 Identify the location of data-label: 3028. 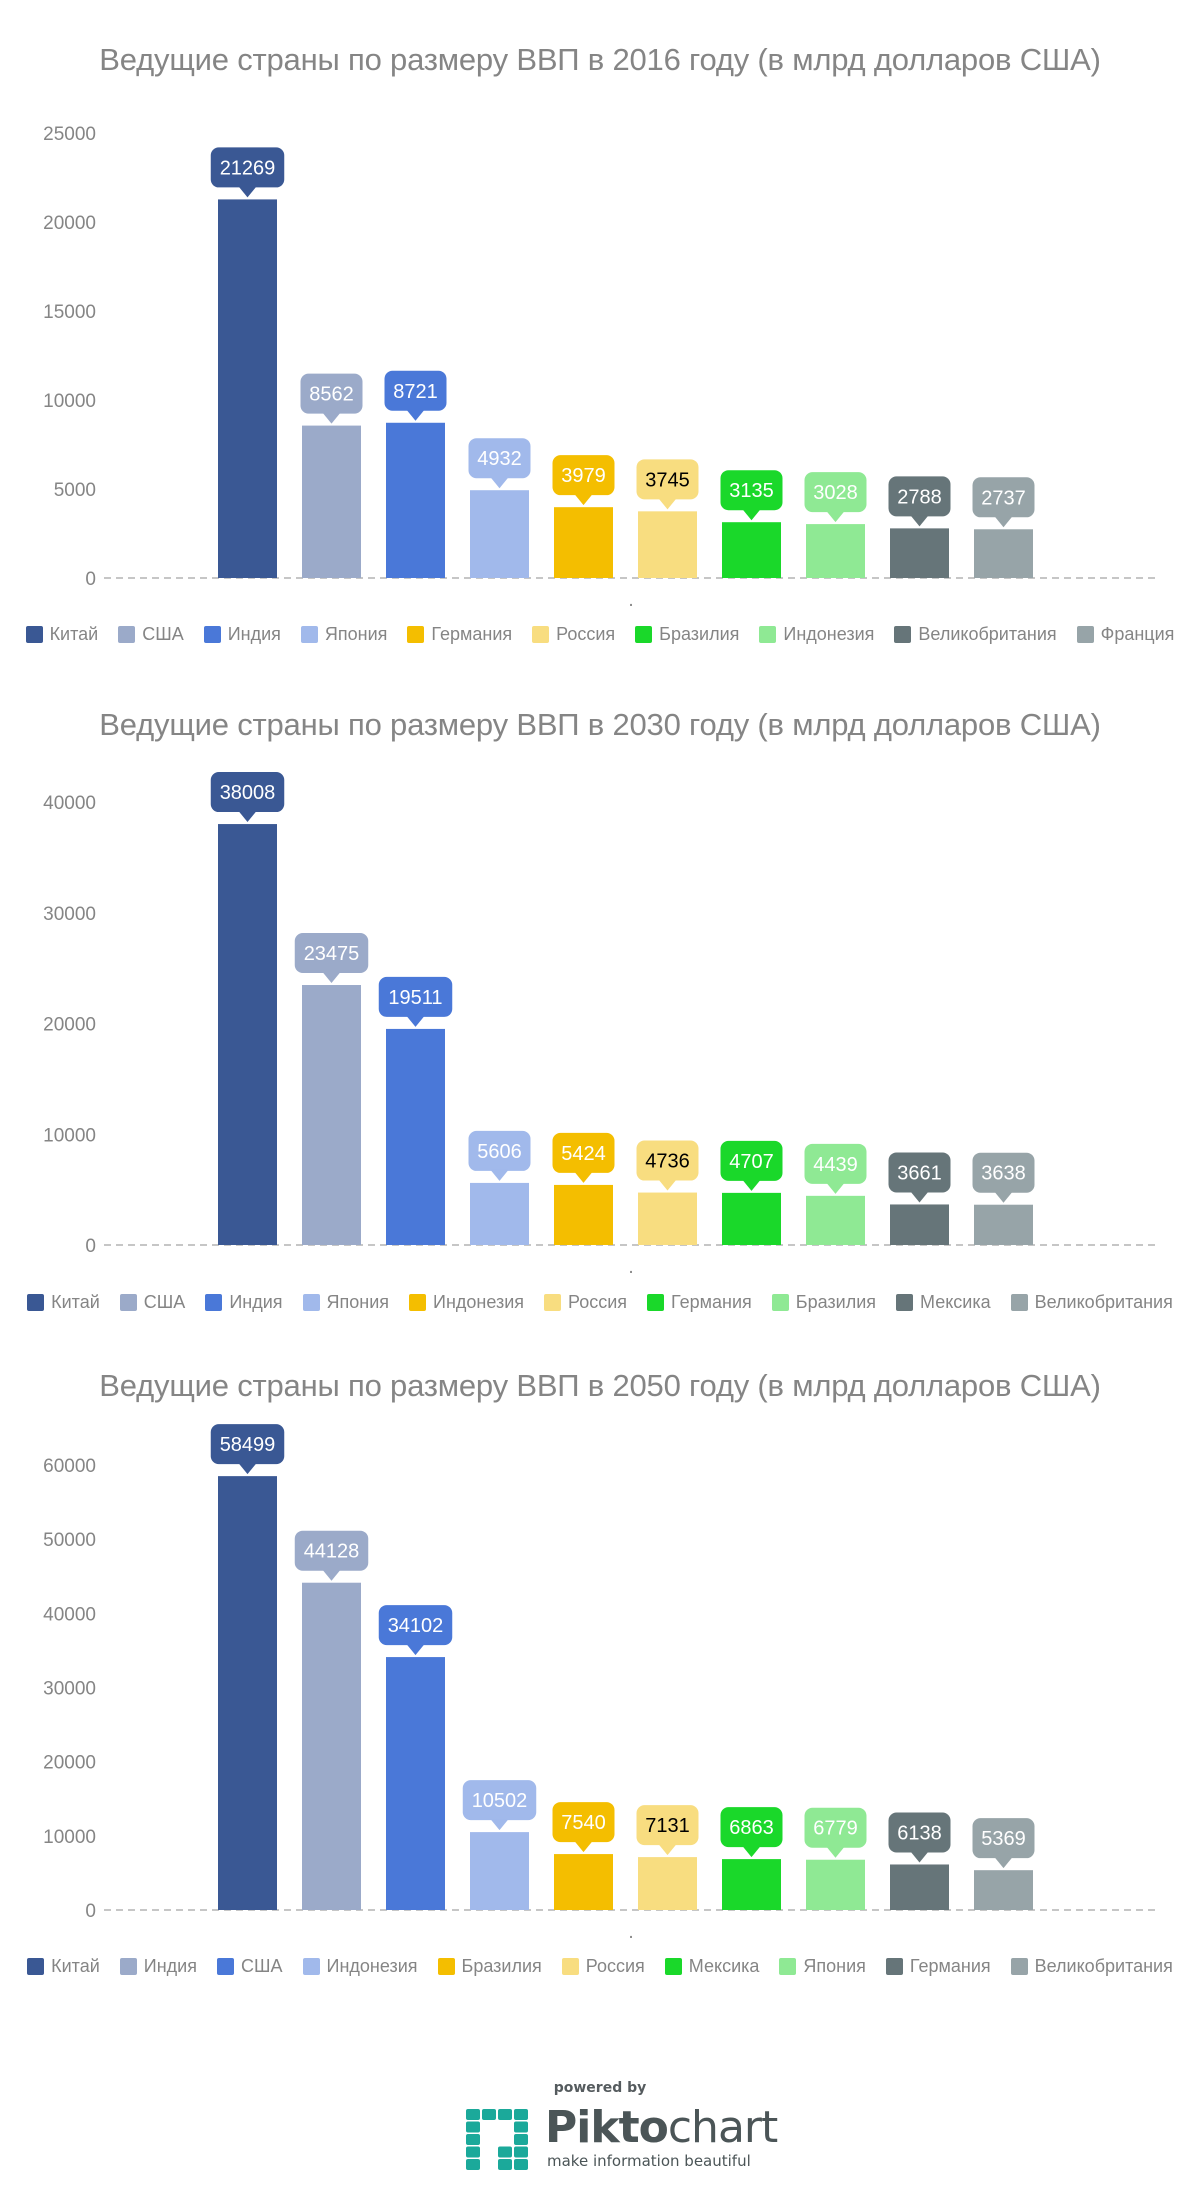
(835, 493).